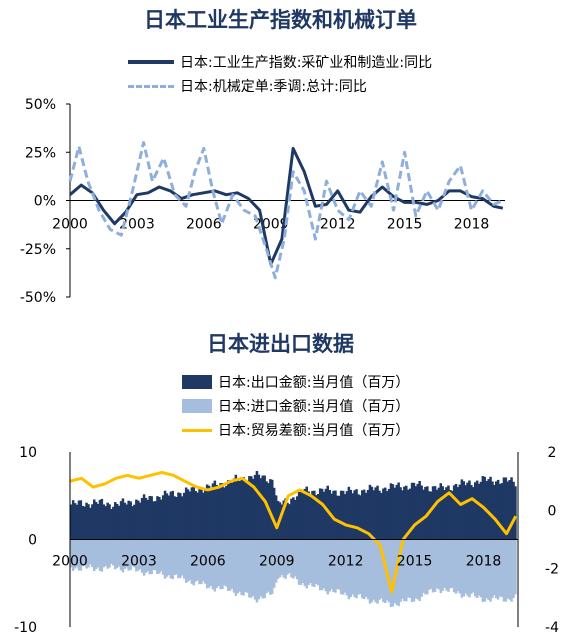  Describe the element at coordinates (314, 407) in the screenshot. I see `legend-label-imports: 日本:进口金额:当月值（百万）` at that location.